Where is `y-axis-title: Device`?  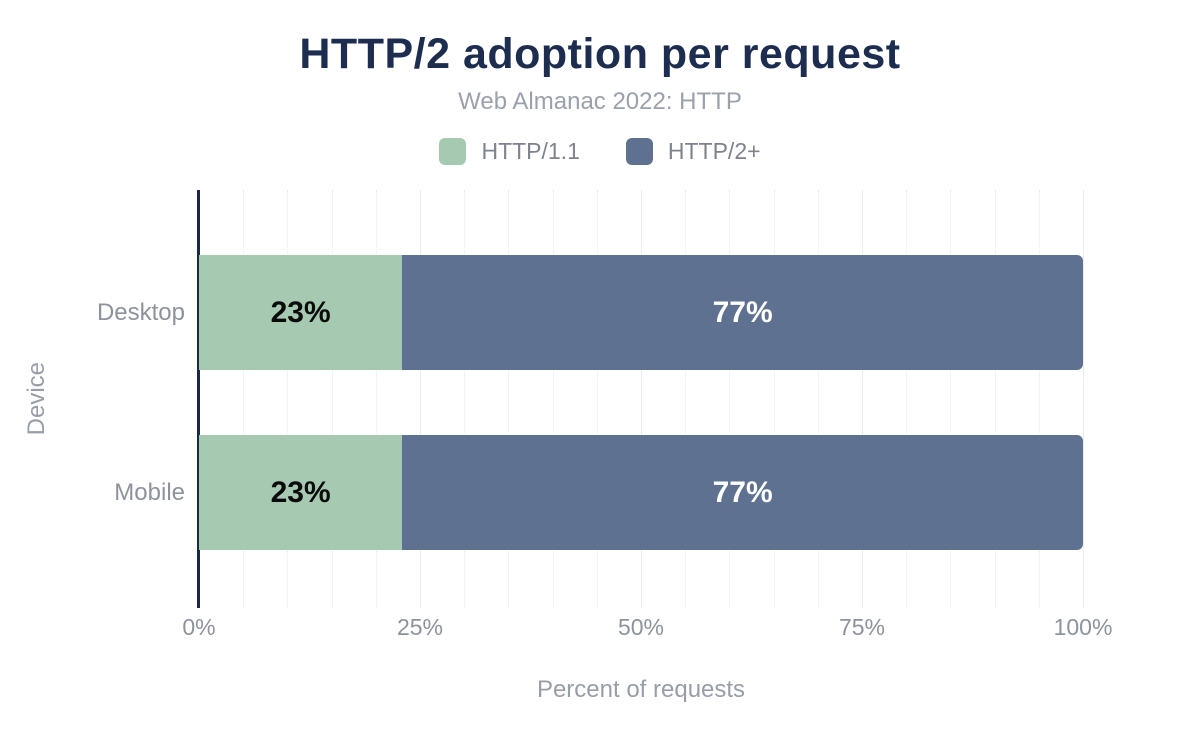
y-axis-title: Device is located at coordinates (36, 399).